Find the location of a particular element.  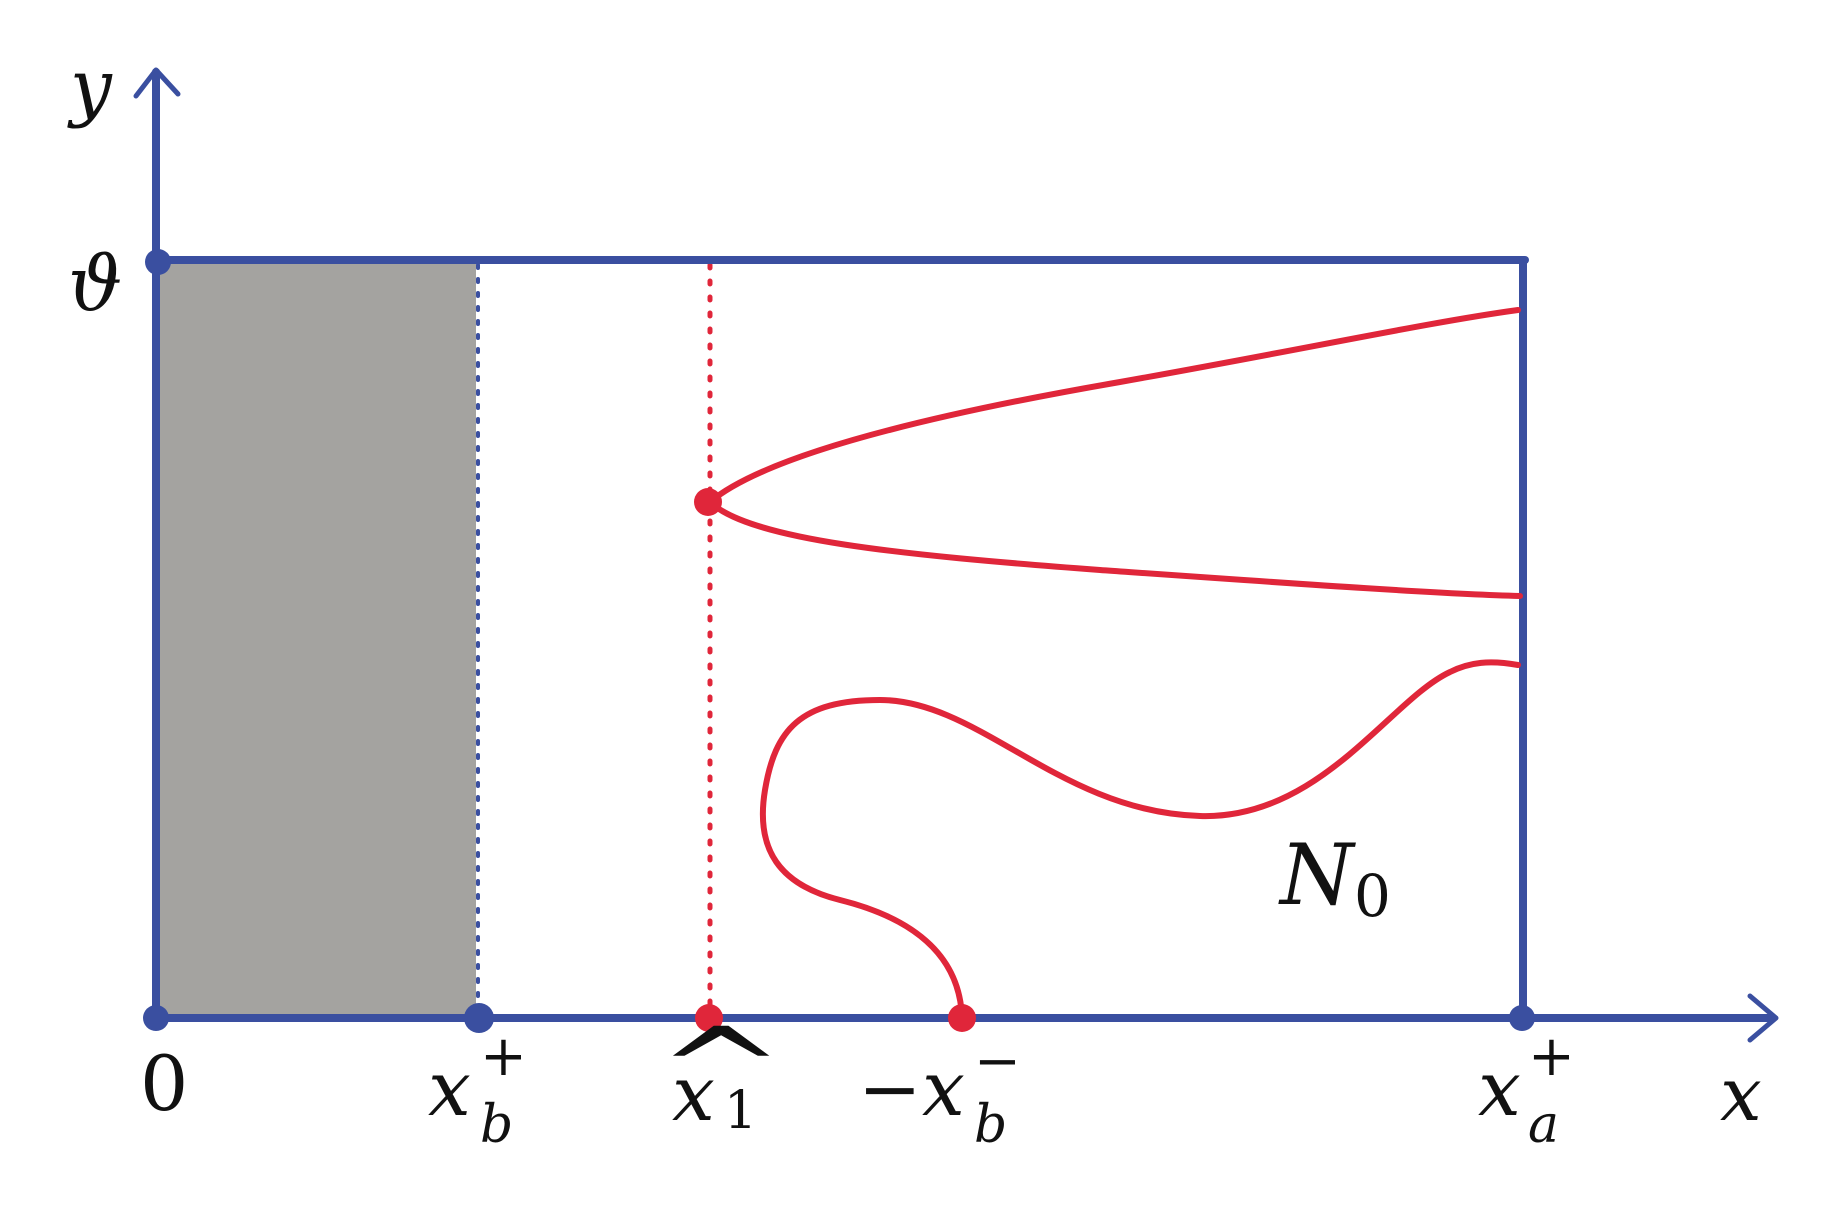

y-axis-label: y is located at coordinates (90, 87).